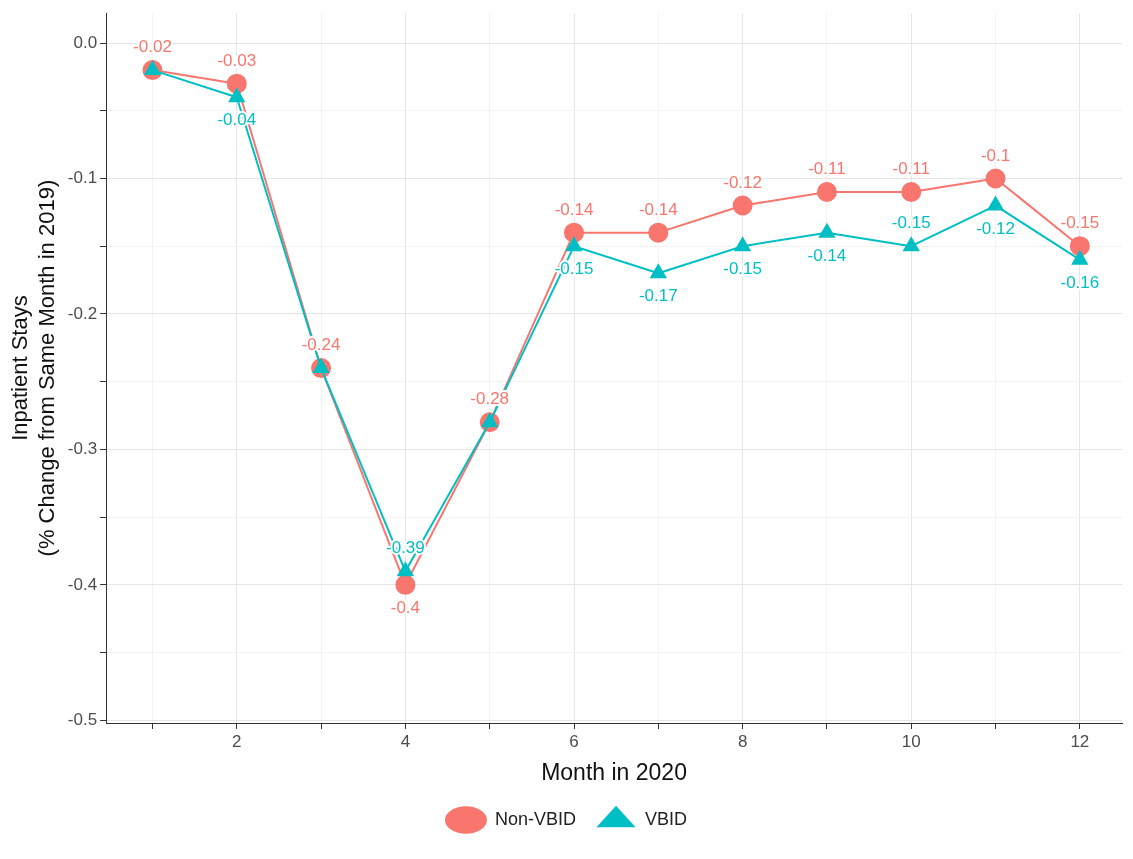 The width and height of the screenshot is (1133, 859). What do you see at coordinates (82, 449) in the screenshot?
I see `y-tick-label: -0.3` at bounding box center [82, 449].